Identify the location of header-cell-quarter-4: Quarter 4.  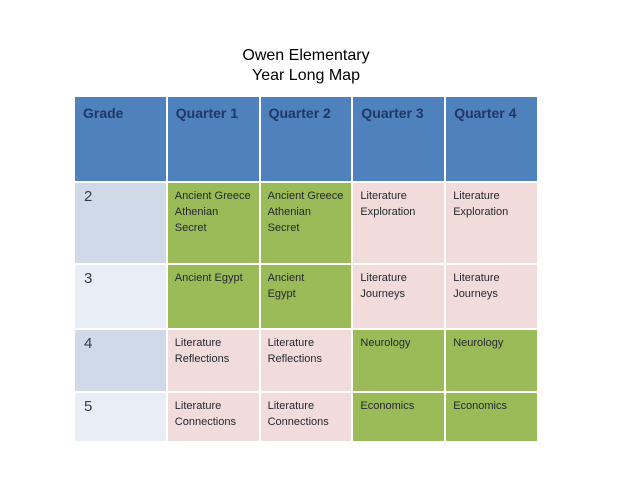
(491, 139).